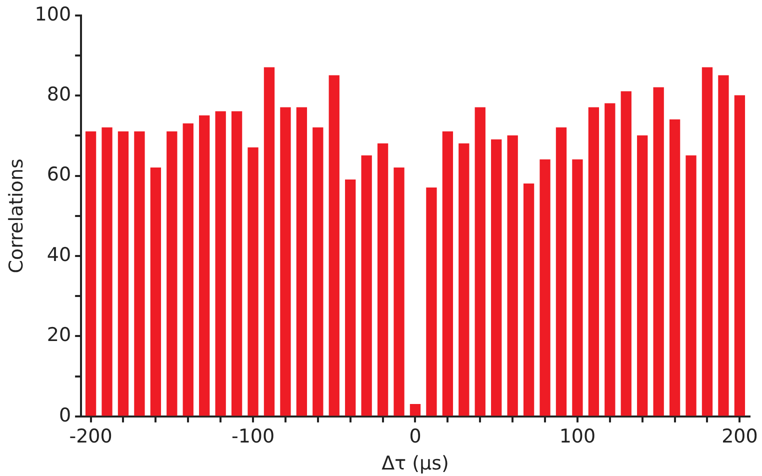 This screenshot has width=762, height=476. I want to click on y-tick-label: 100, so click(53, 14).